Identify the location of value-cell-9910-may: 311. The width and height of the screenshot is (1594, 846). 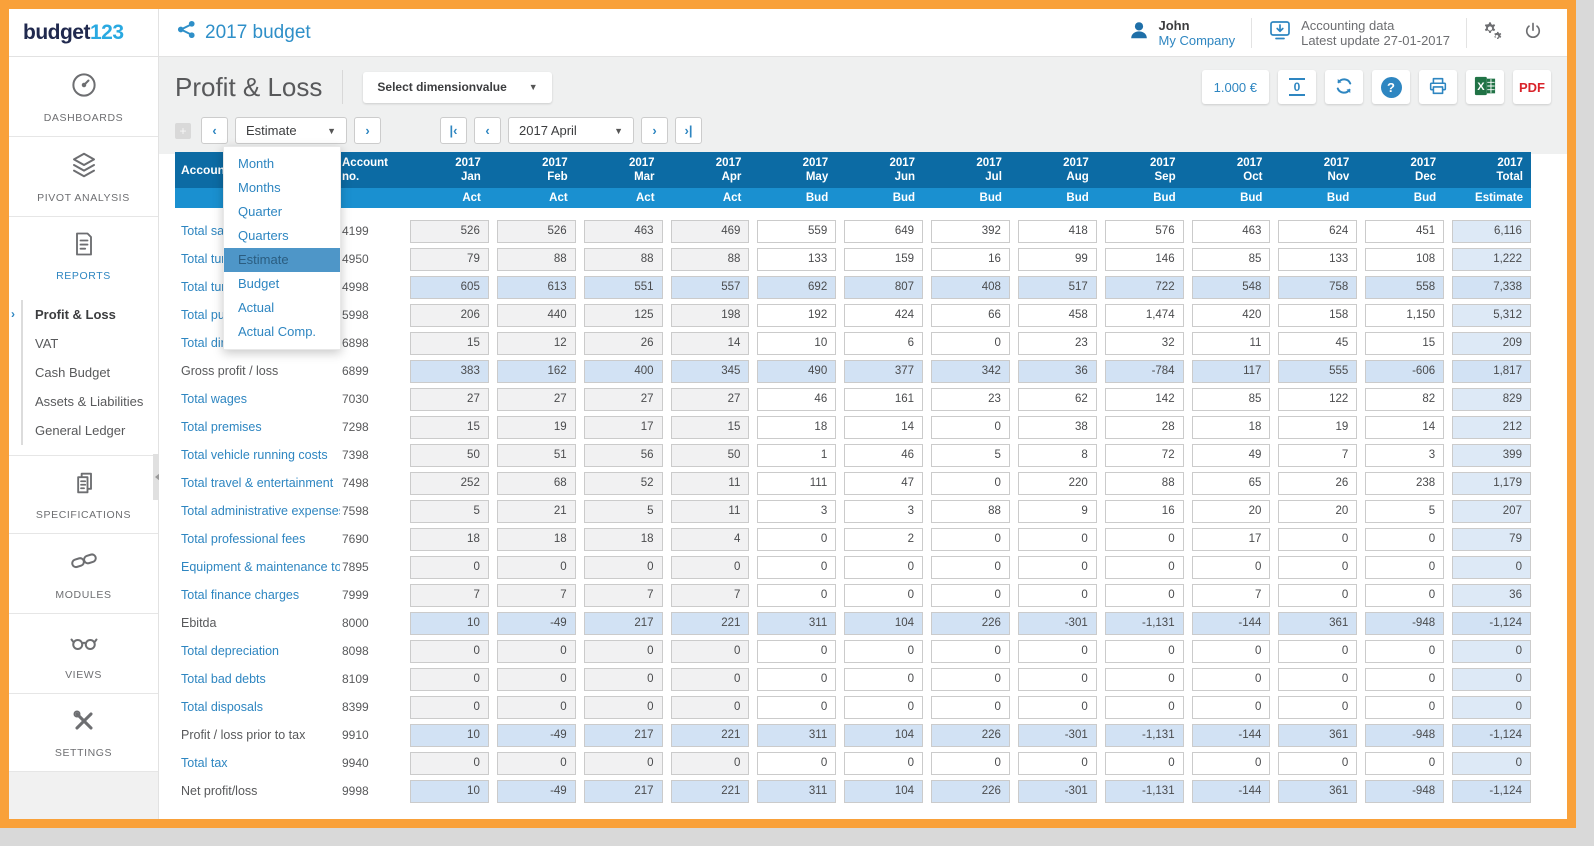
(797, 735).